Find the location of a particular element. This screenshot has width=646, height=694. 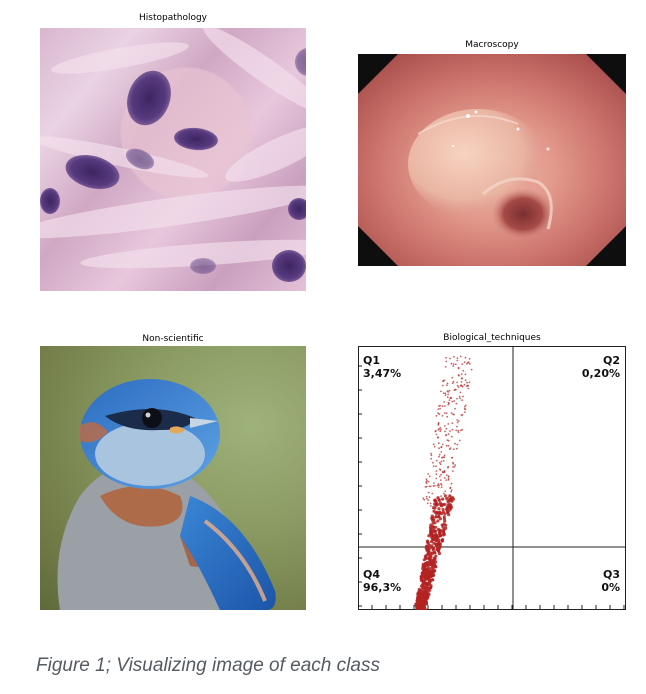

q3-value: 0% is located at coordinates (610, 587).